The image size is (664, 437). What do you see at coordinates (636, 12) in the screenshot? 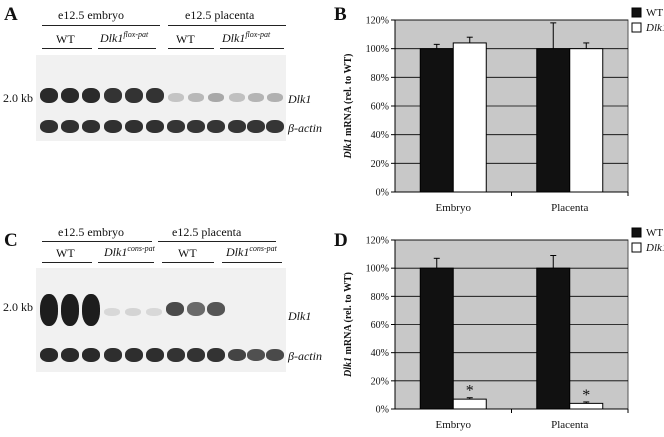
I see `panel-b-legend-swatch` at bounding box center [636, 12].